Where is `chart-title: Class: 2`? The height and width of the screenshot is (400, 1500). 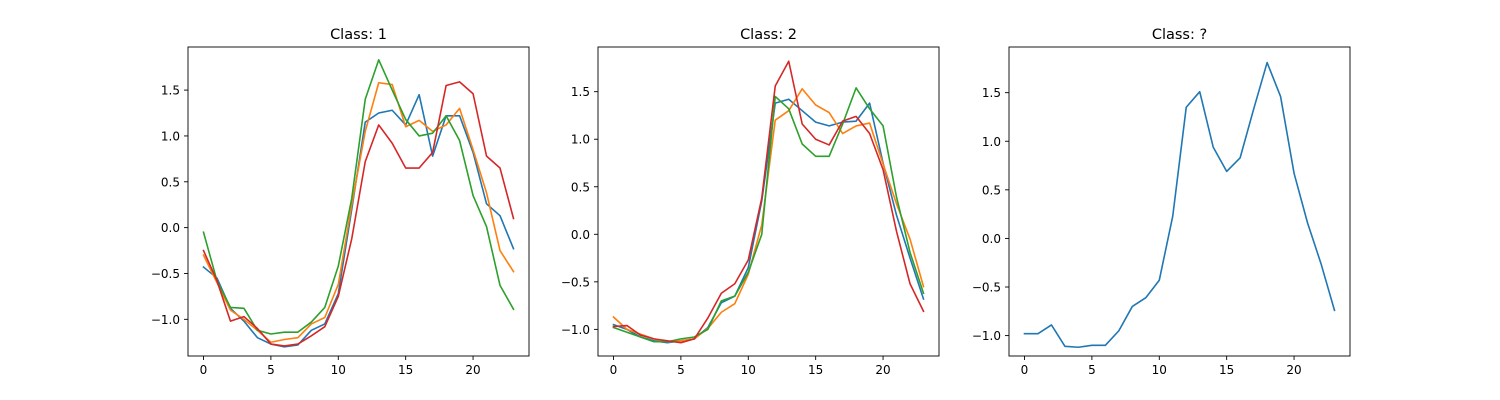 chart-title: Class: 2 is located at coordinates (768, 35).